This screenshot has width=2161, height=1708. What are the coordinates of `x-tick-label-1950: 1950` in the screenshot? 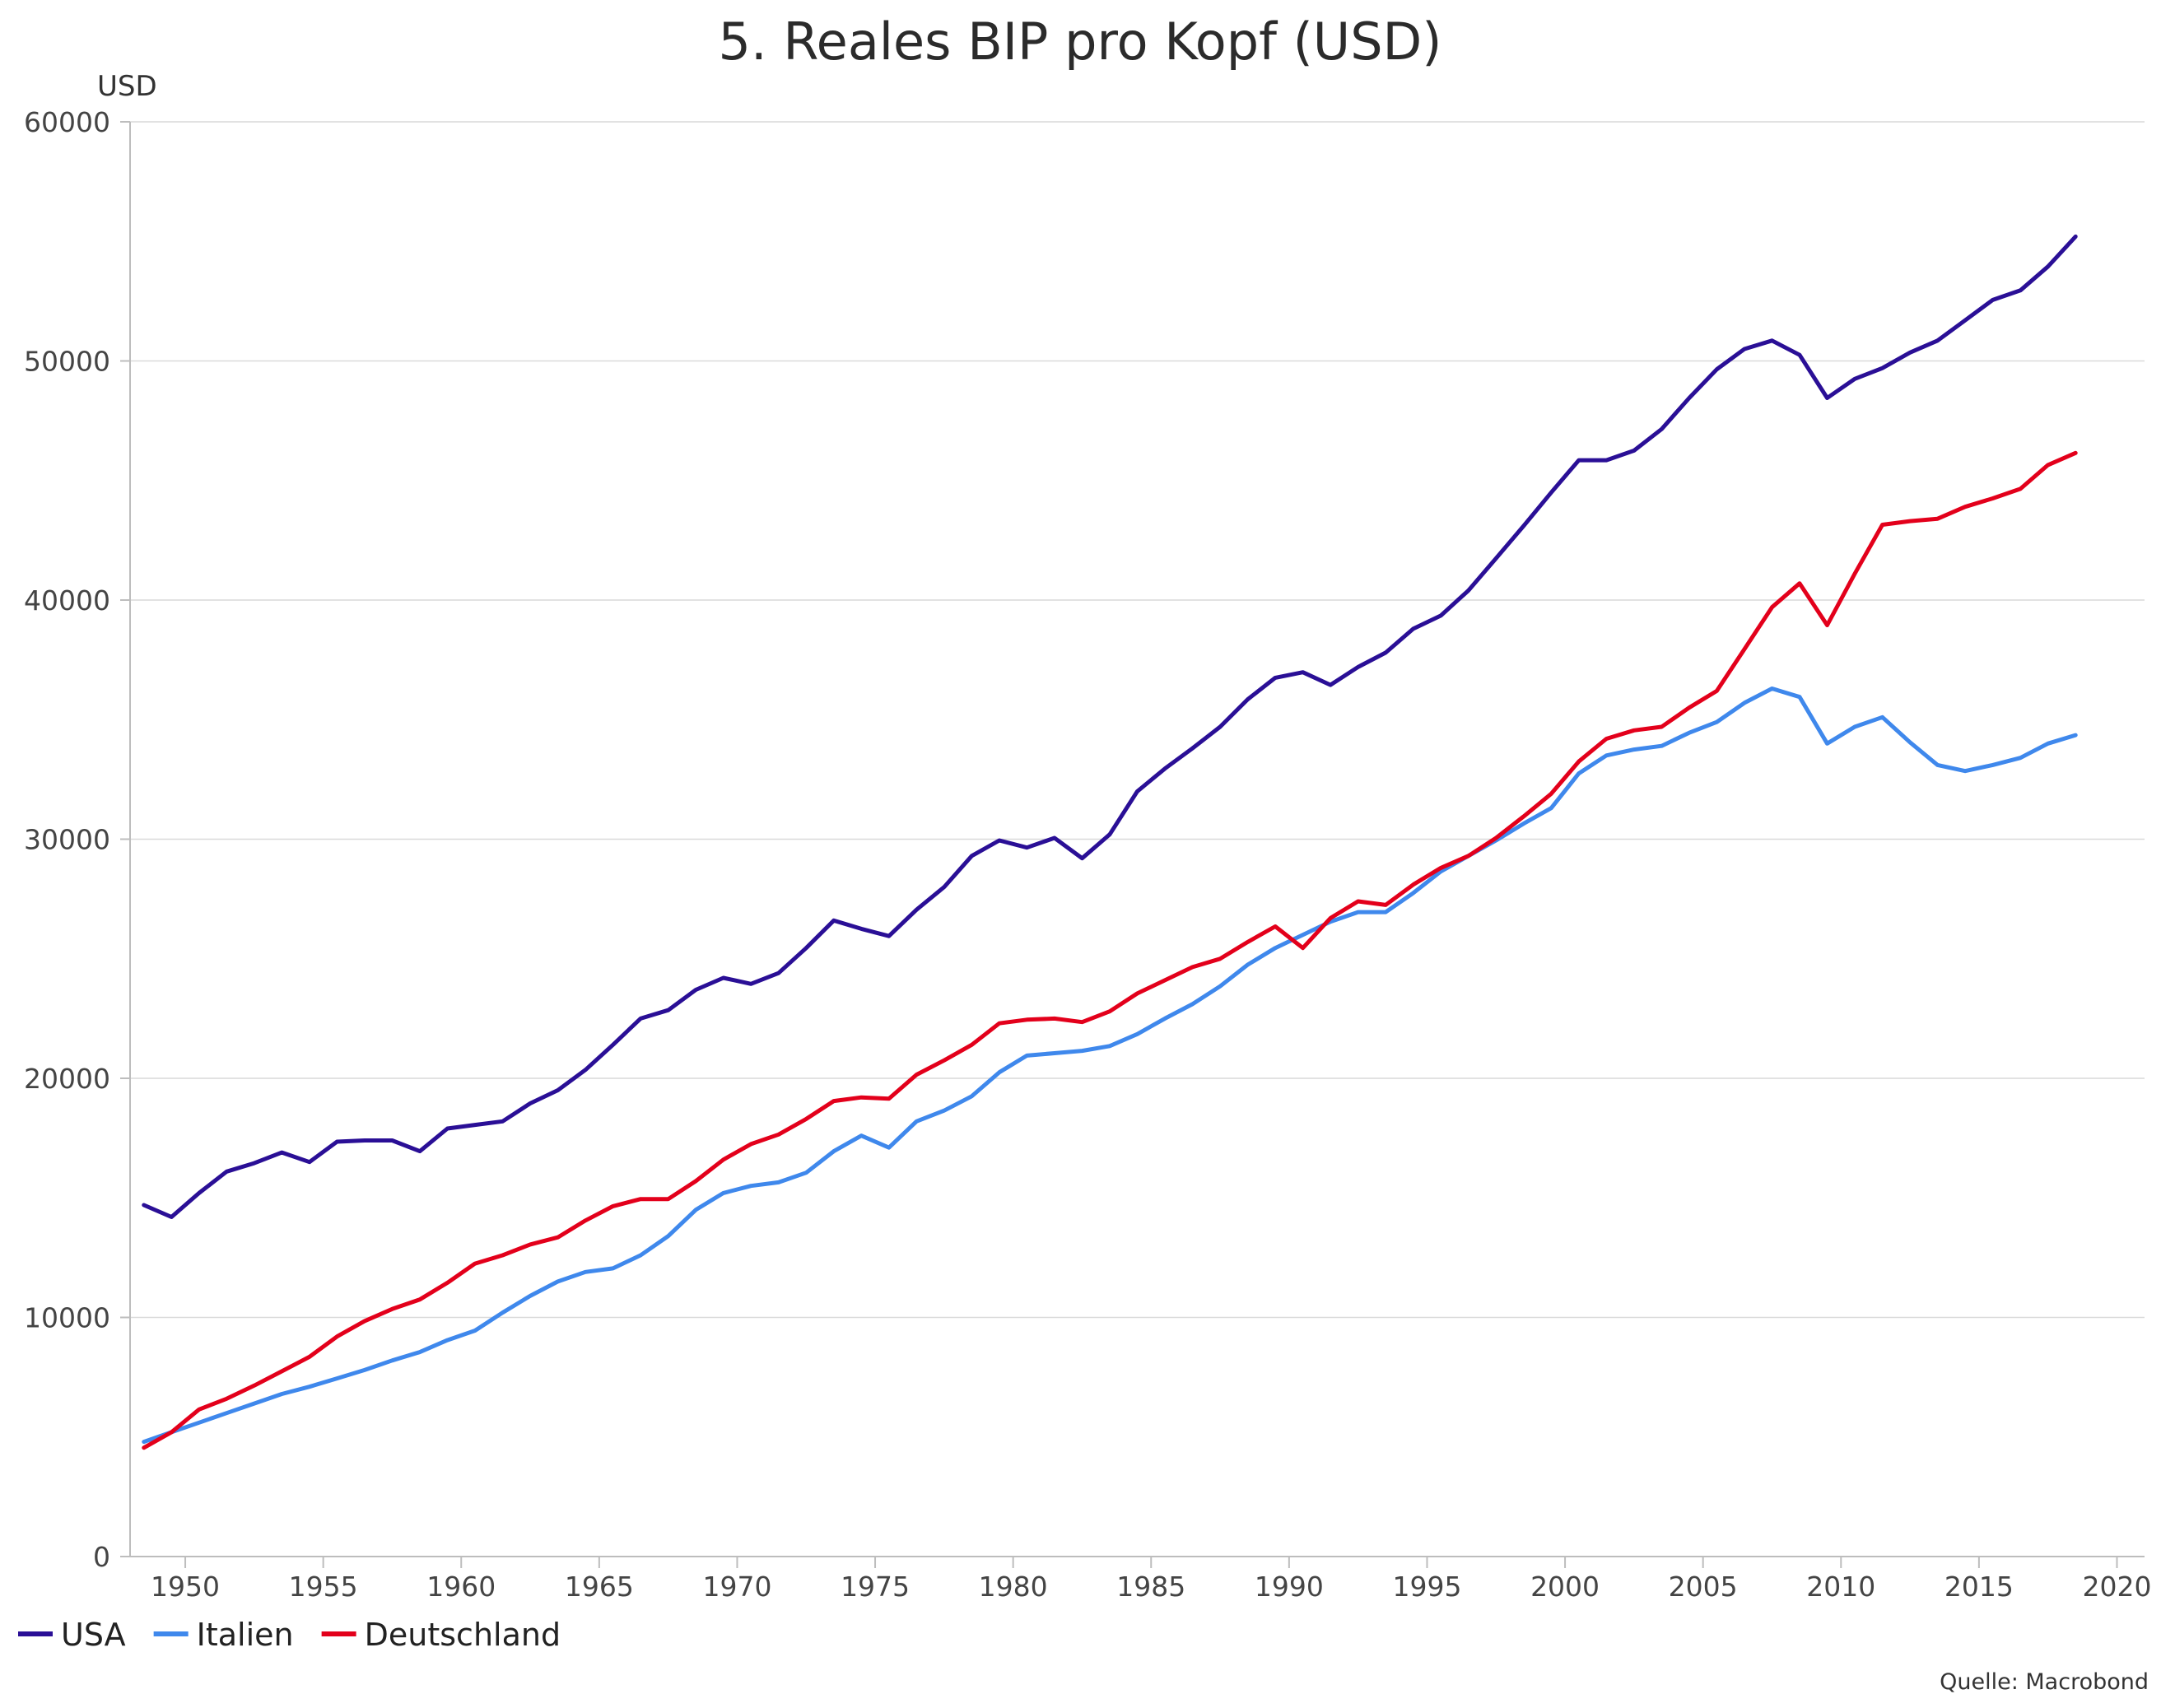 It's located at (185, 1587).